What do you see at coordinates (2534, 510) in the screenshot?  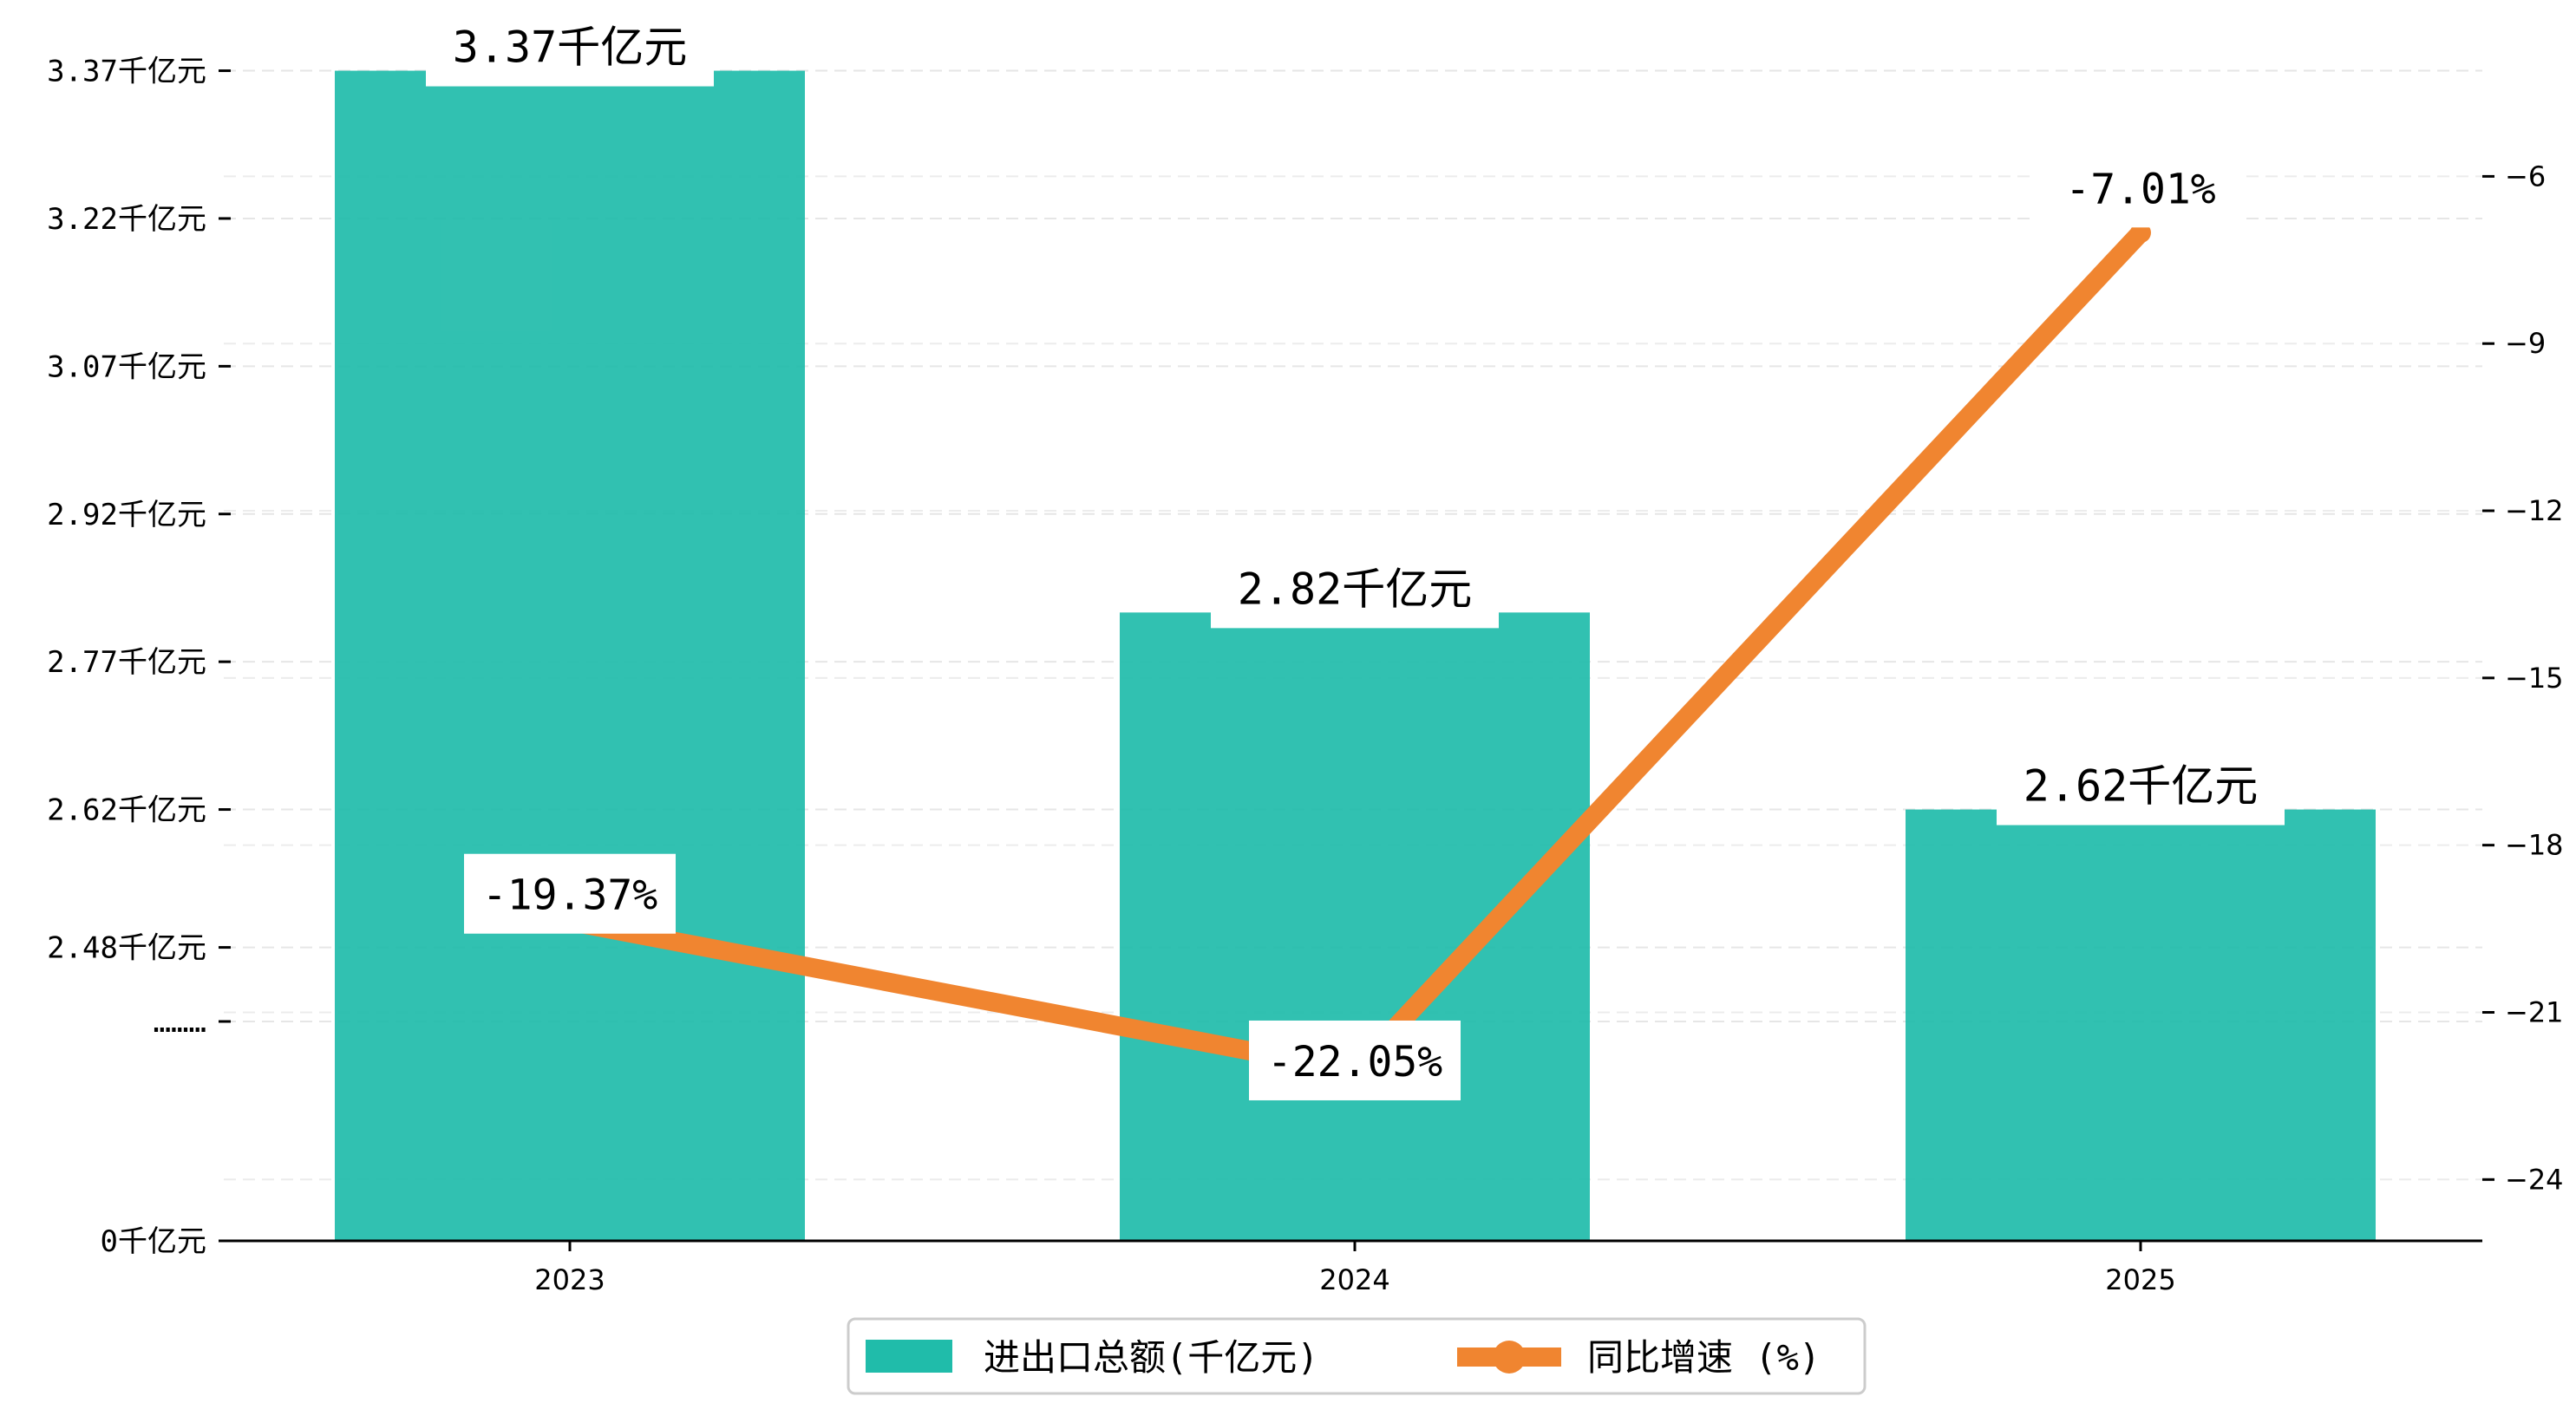 I see `right-tick-label-2: −12` at bounding box center [2534, 510].